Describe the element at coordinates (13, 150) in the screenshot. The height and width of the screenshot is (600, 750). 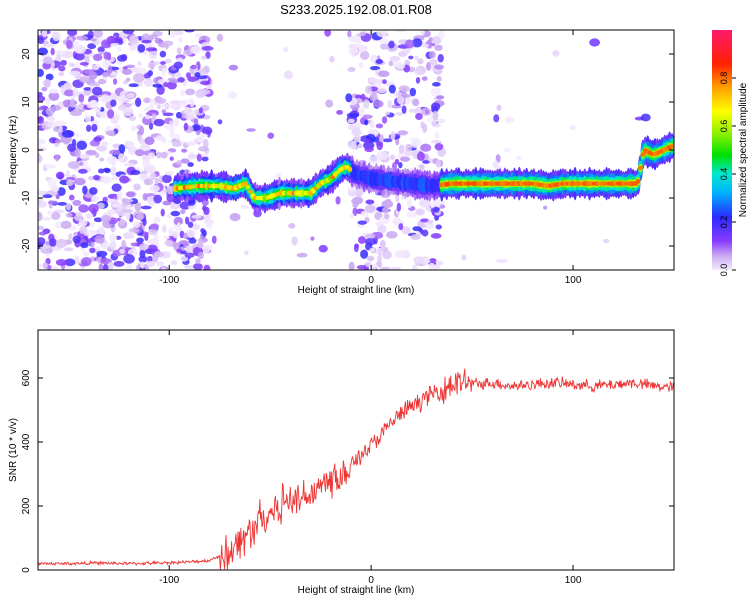
I see `top-y-axis-label: Frequency (Hz)` at that location.